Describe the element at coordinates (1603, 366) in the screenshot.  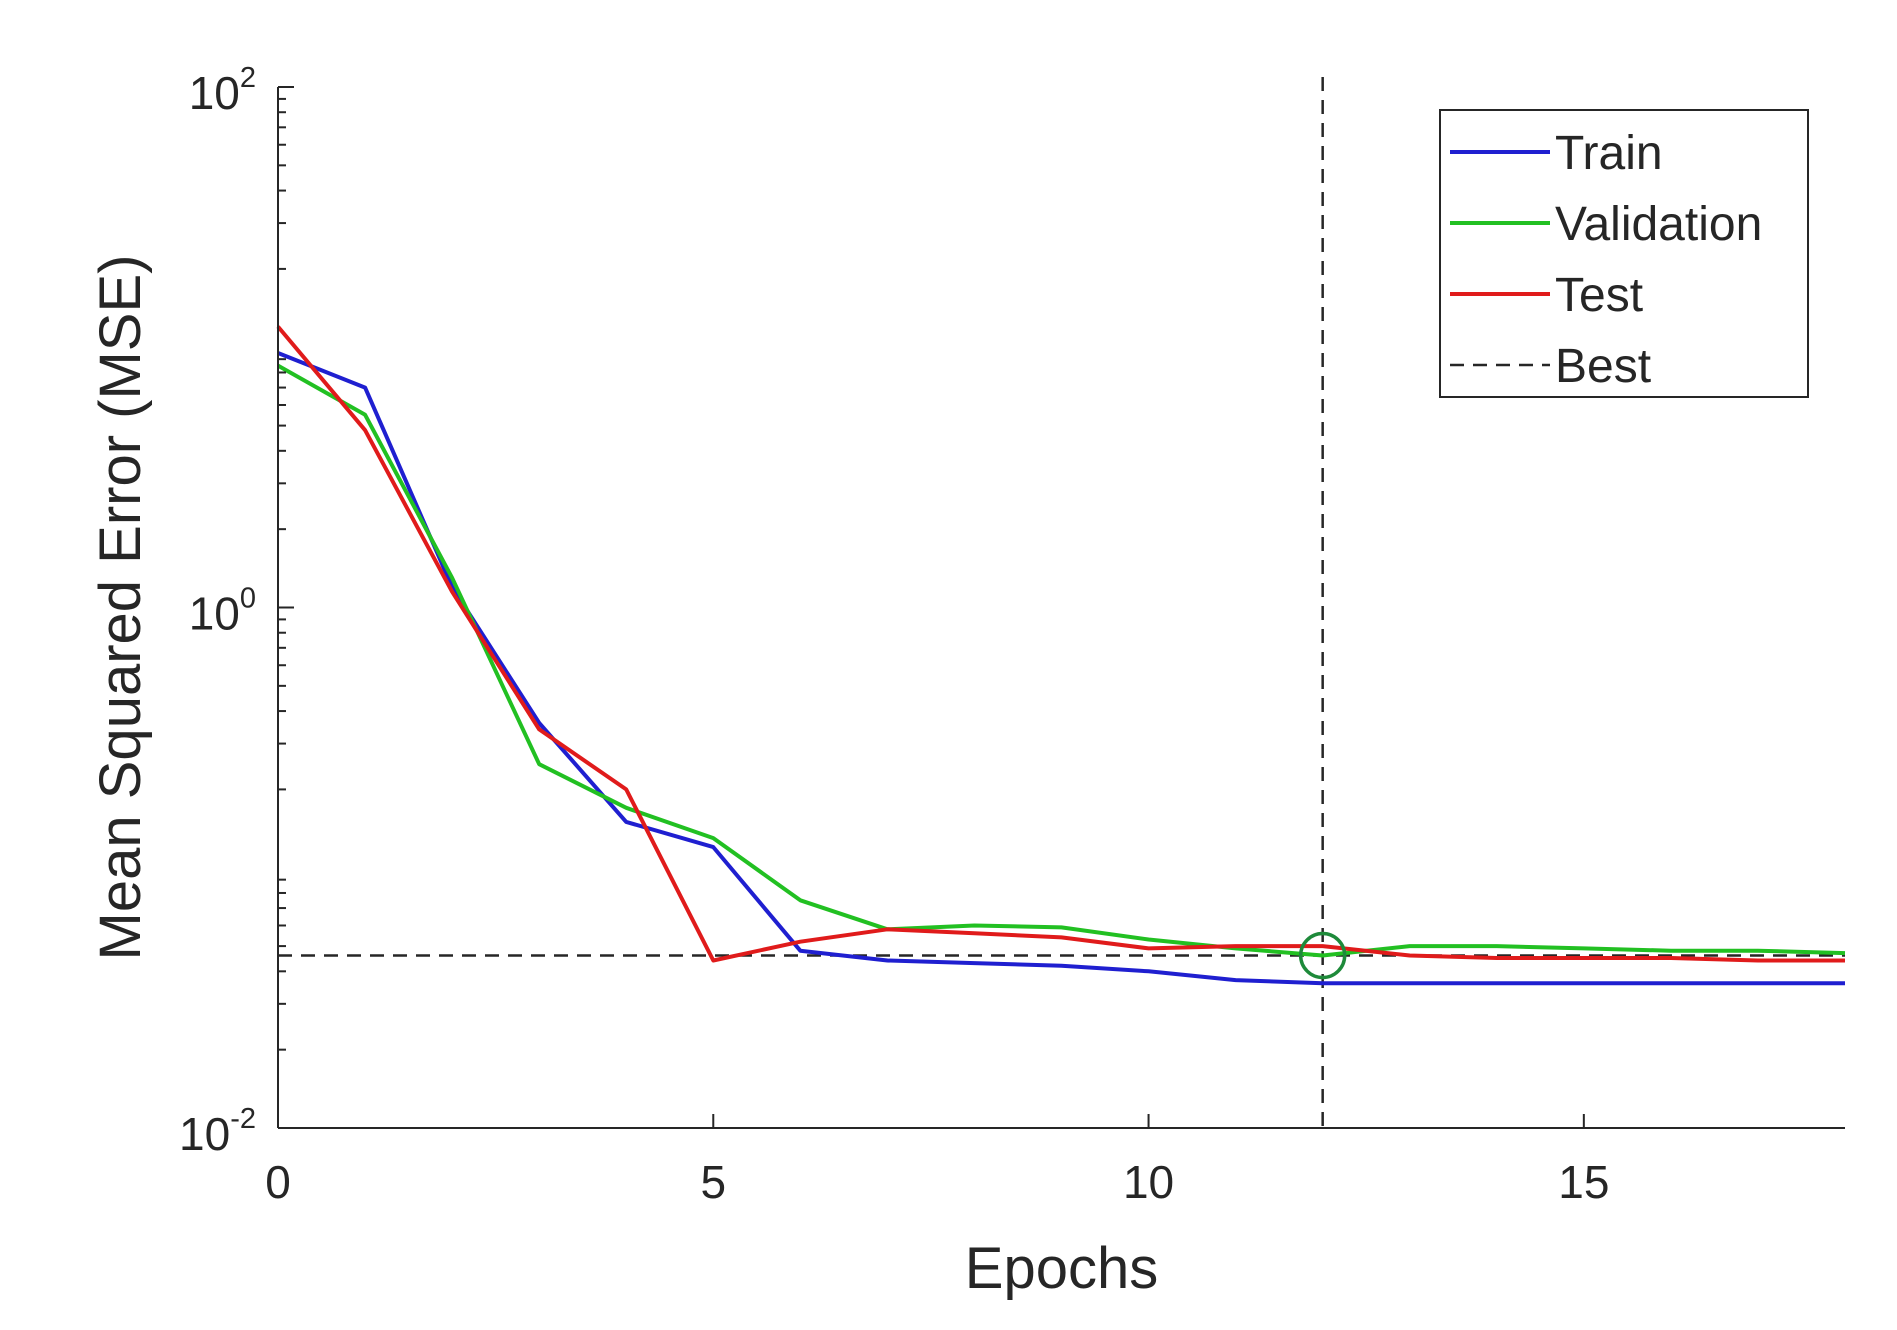
I see `legend-label-best: Best` at that location.